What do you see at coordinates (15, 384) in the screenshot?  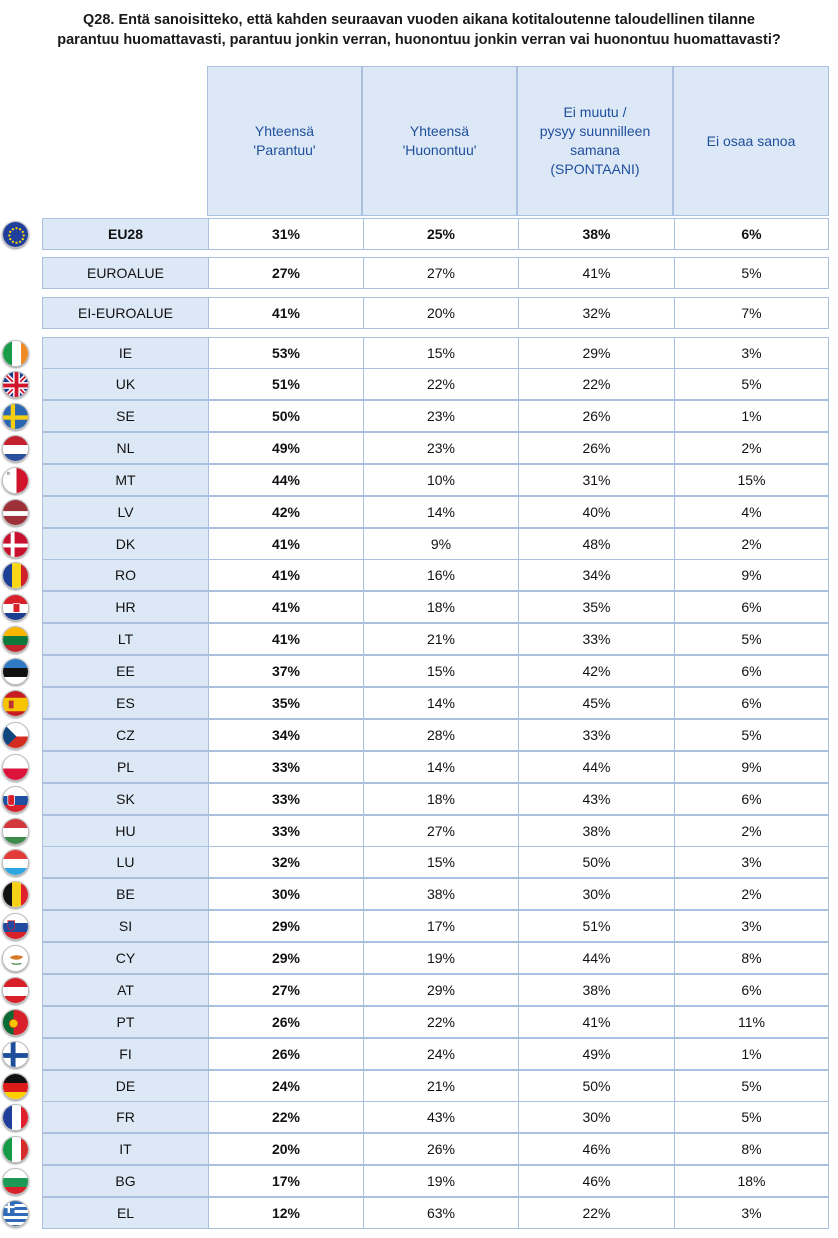 I see `uk-flag-icon` at bounding box center [15, 384].